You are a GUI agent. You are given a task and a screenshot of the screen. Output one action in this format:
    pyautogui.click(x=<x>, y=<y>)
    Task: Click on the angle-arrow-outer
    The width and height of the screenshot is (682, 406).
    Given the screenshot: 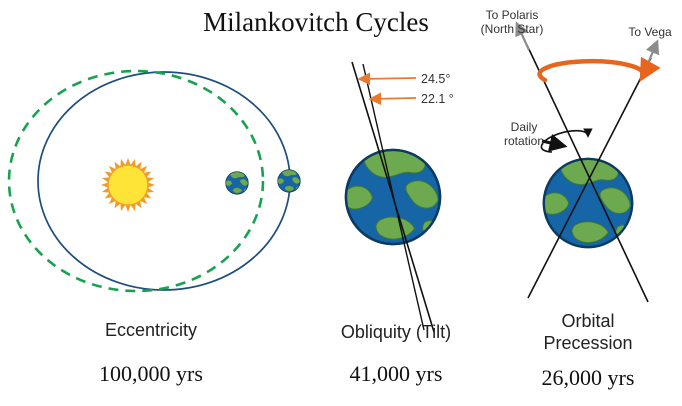 What is the action you would take?
    pyautogui.click(x=387, y=79)
    